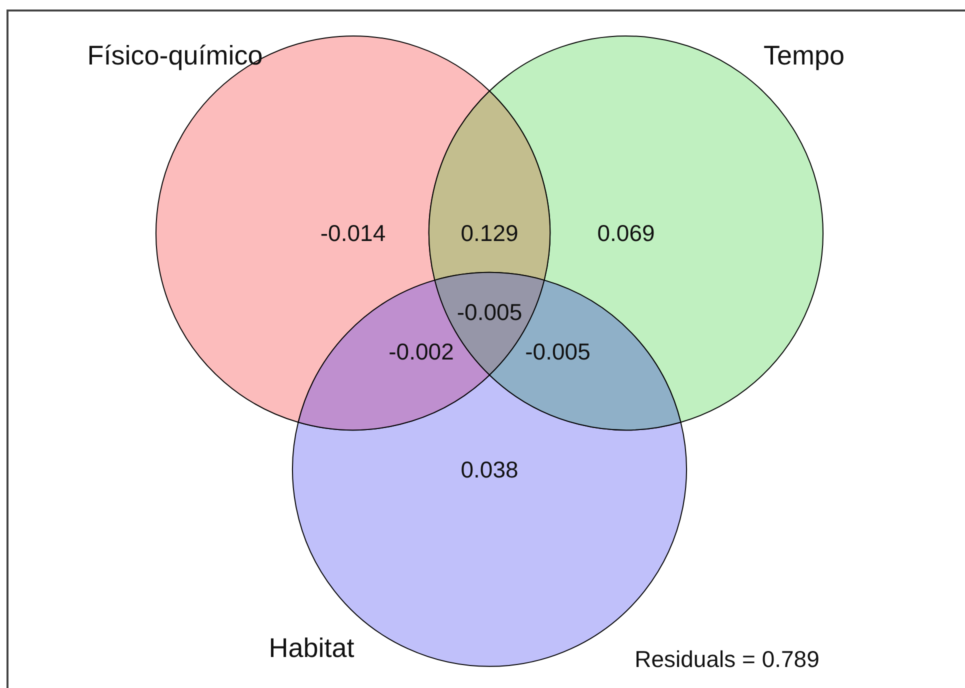 The height and width of the screenshot is (688, 965). I want to click on data-label: 0.129, so click(489, 233).